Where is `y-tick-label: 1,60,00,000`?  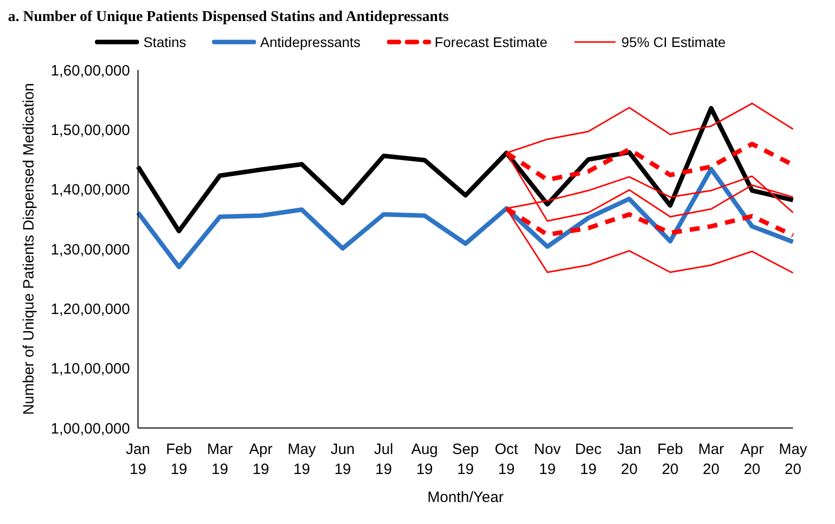
y-tick-label: 1,60,00,000 is located at coordinates (90, 71).